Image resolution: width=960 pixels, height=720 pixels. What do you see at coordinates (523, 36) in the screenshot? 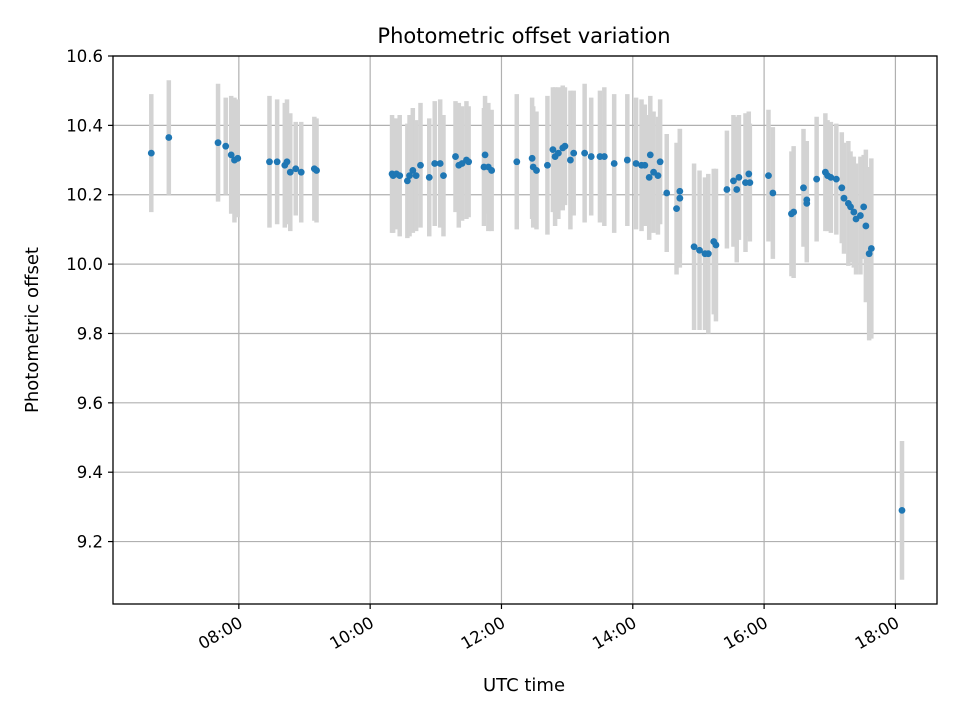
I see `chart-title: Photometric offset variation` at bounding box center [523, 36].